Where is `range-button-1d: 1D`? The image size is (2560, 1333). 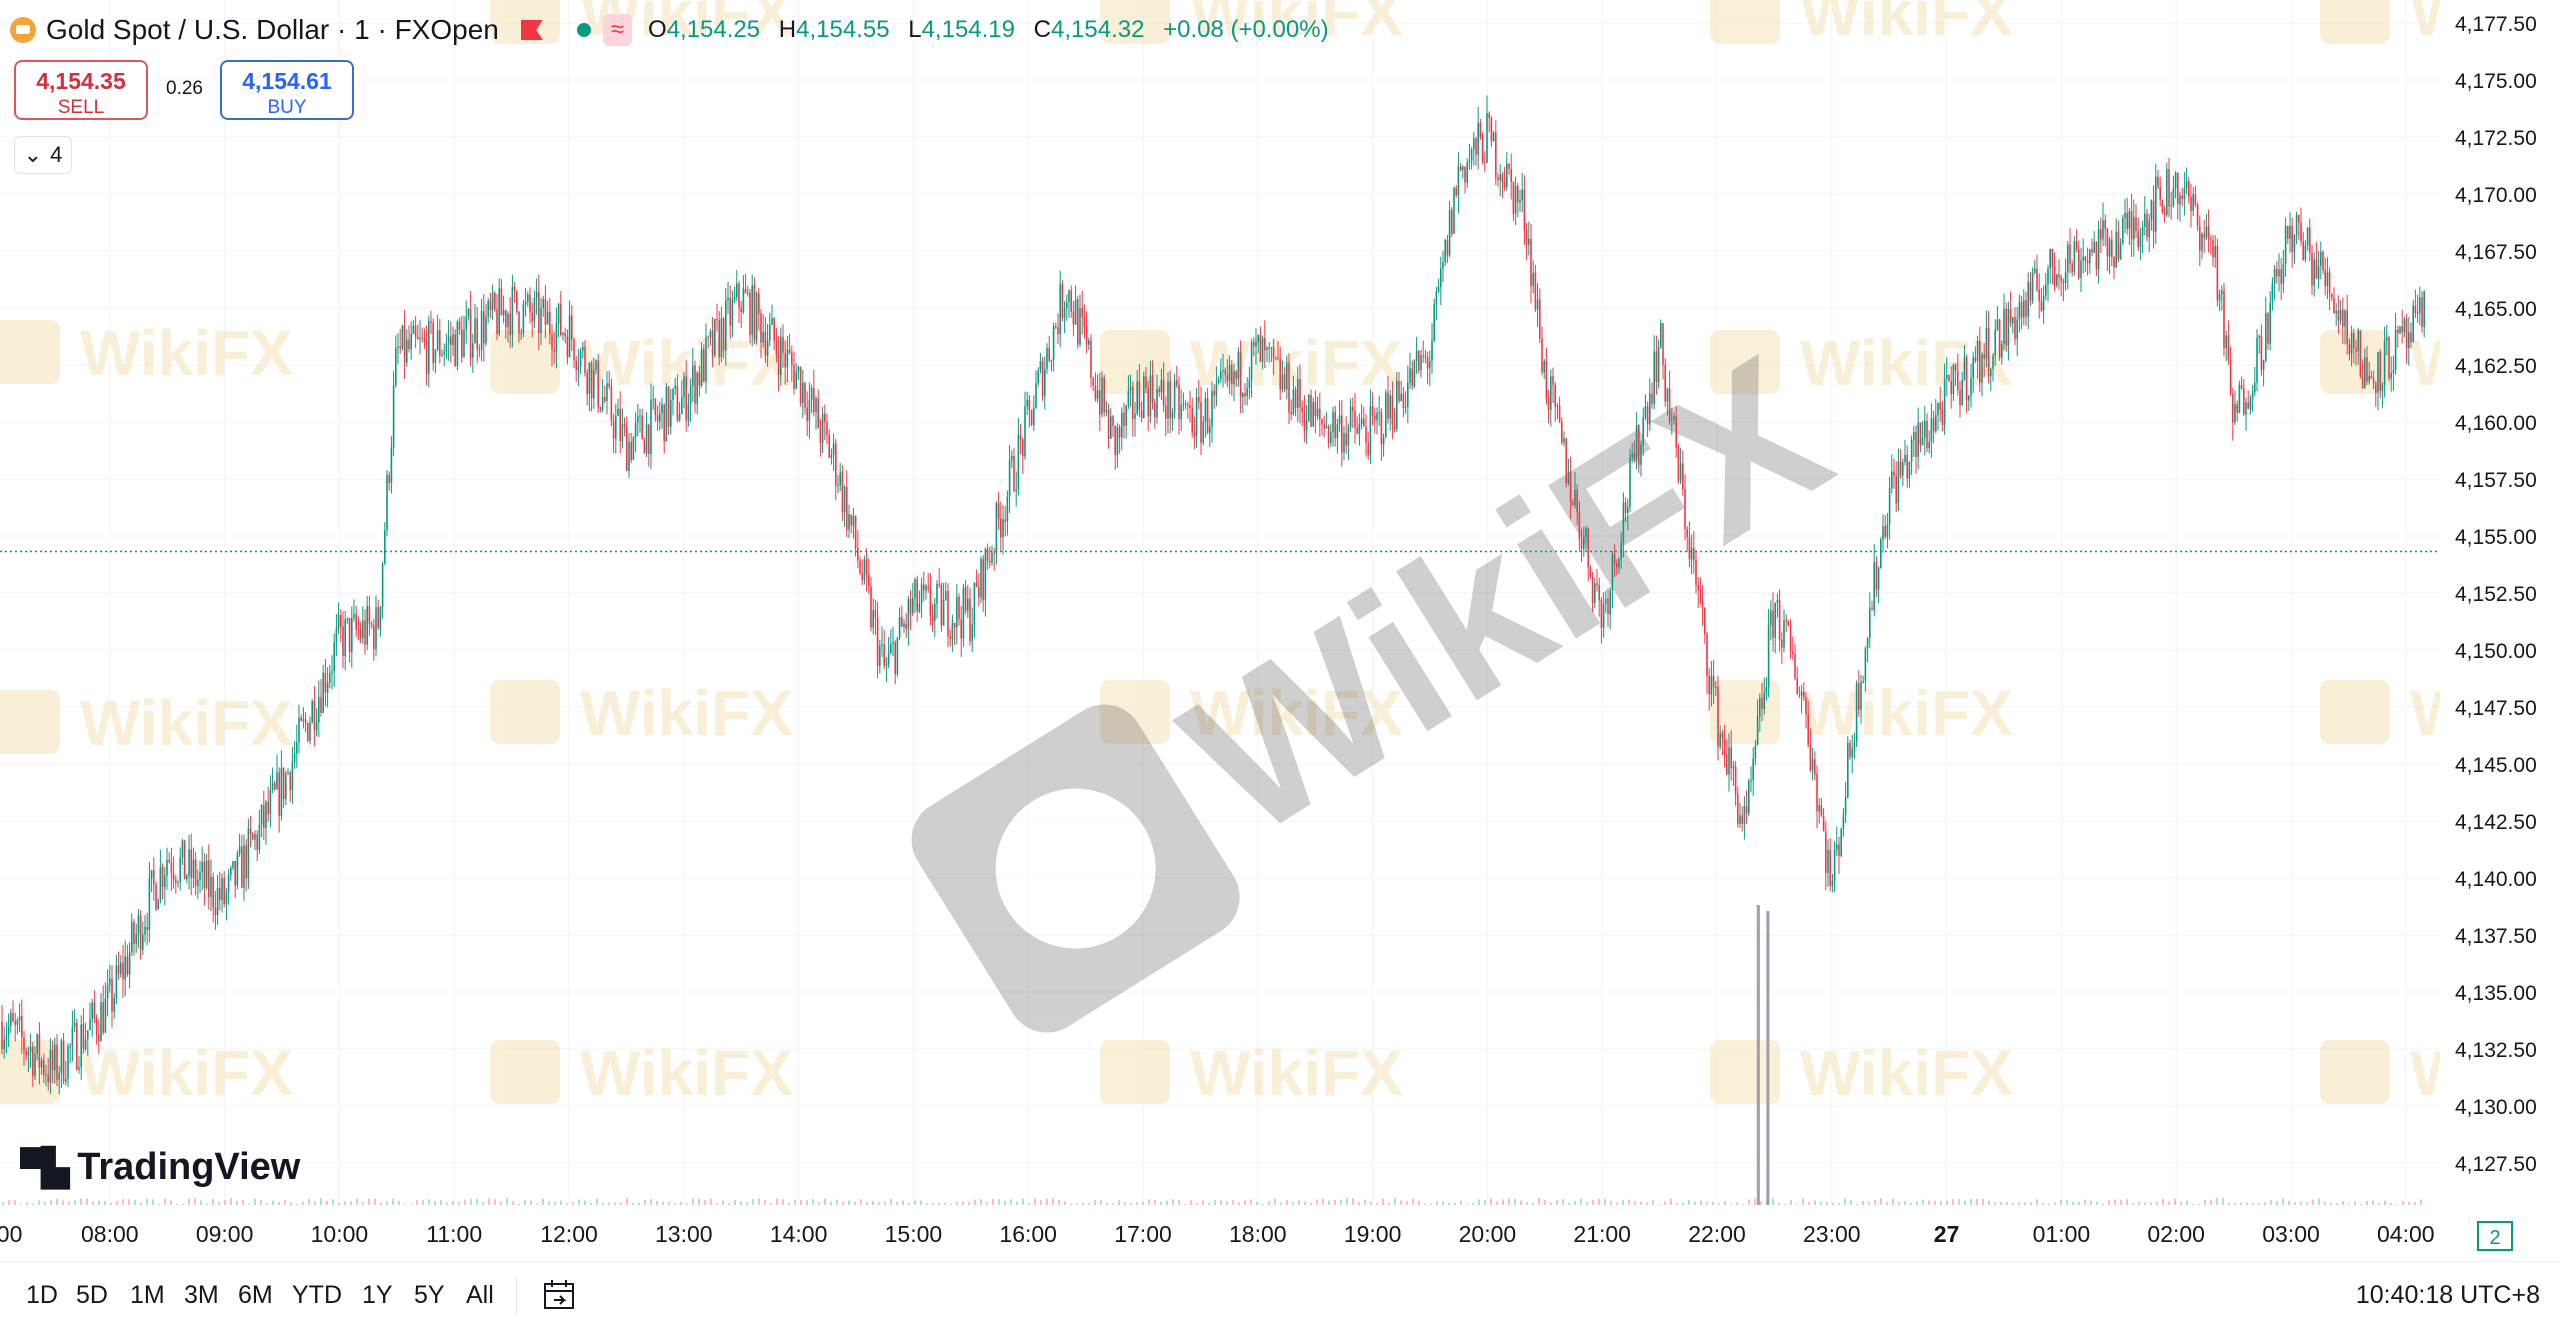
range-button-1d: 1D is located at coordinates (42, 1295).